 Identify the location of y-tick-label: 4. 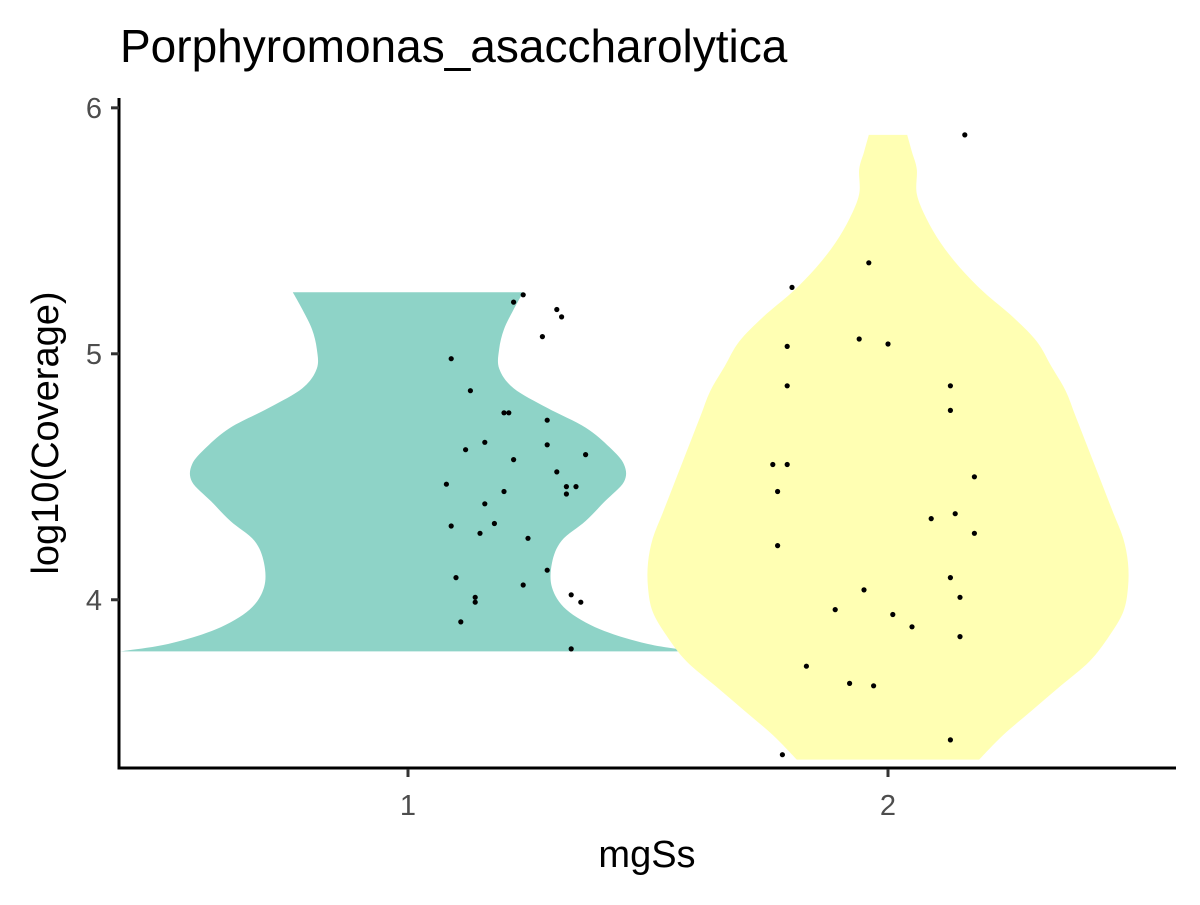
(94, 601).